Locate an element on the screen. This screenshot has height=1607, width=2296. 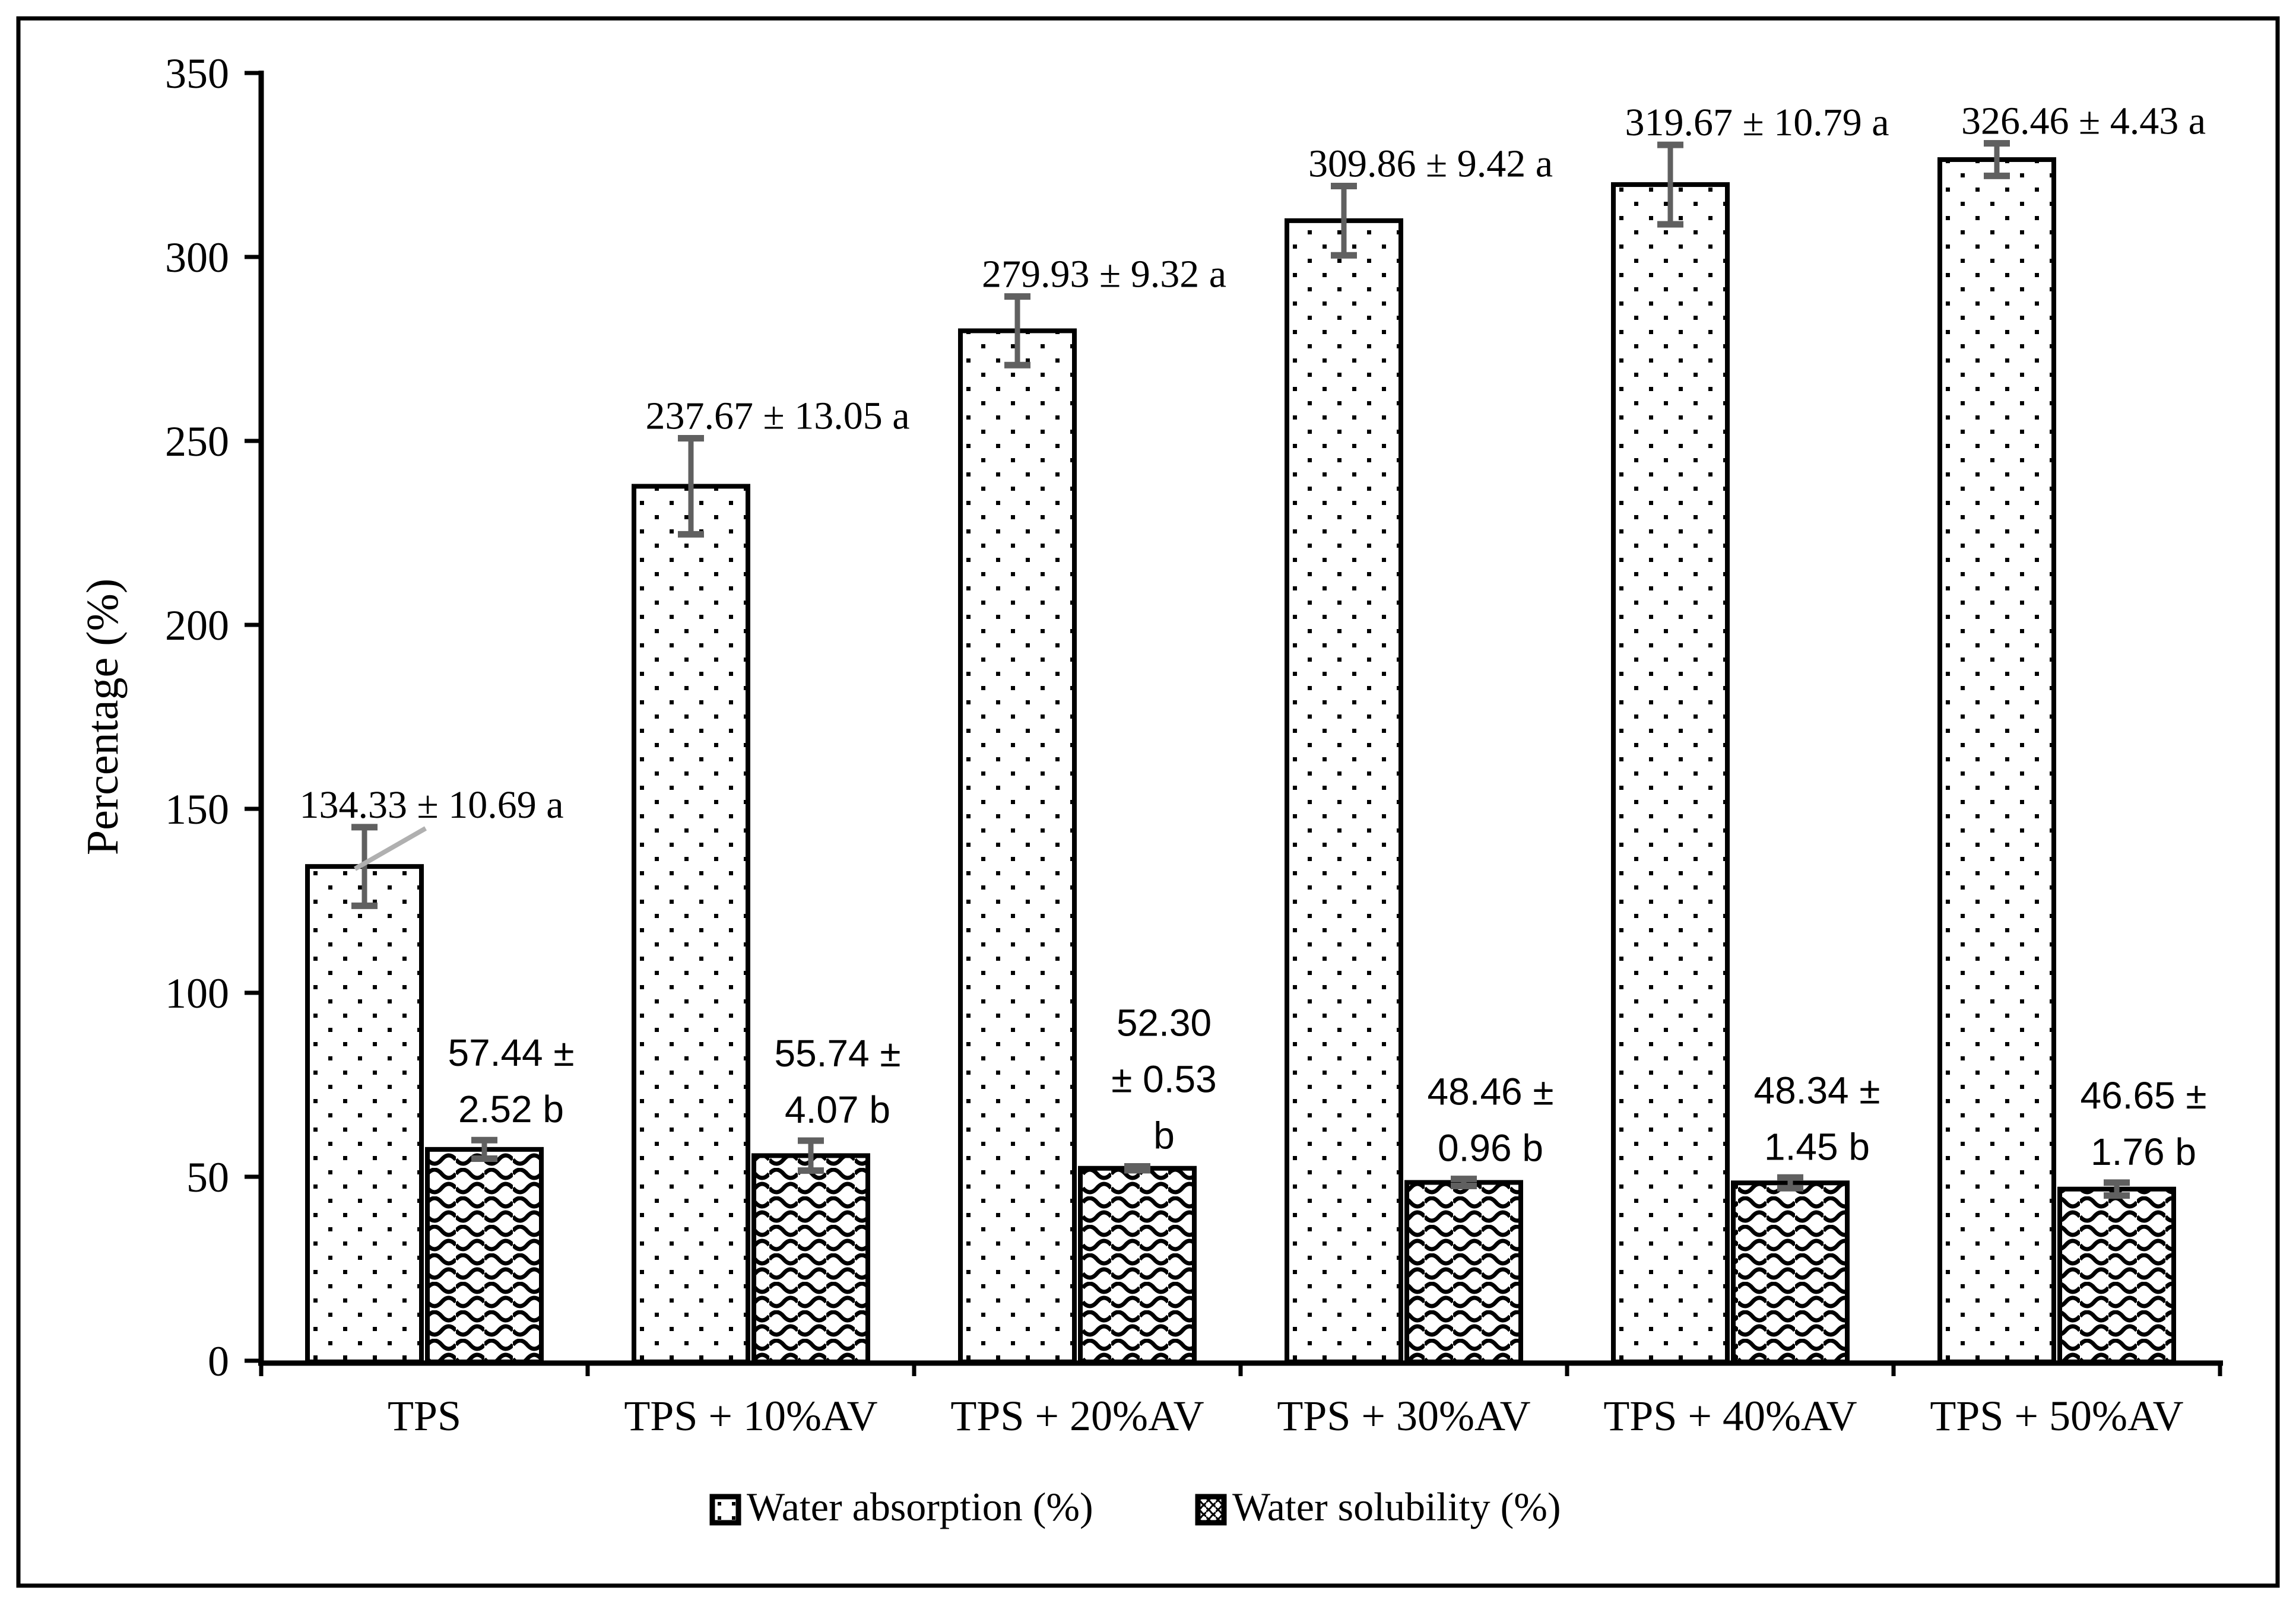
data-label-absorption: 309.86 ± 9.42 a is located at coordinates (1431, 163).